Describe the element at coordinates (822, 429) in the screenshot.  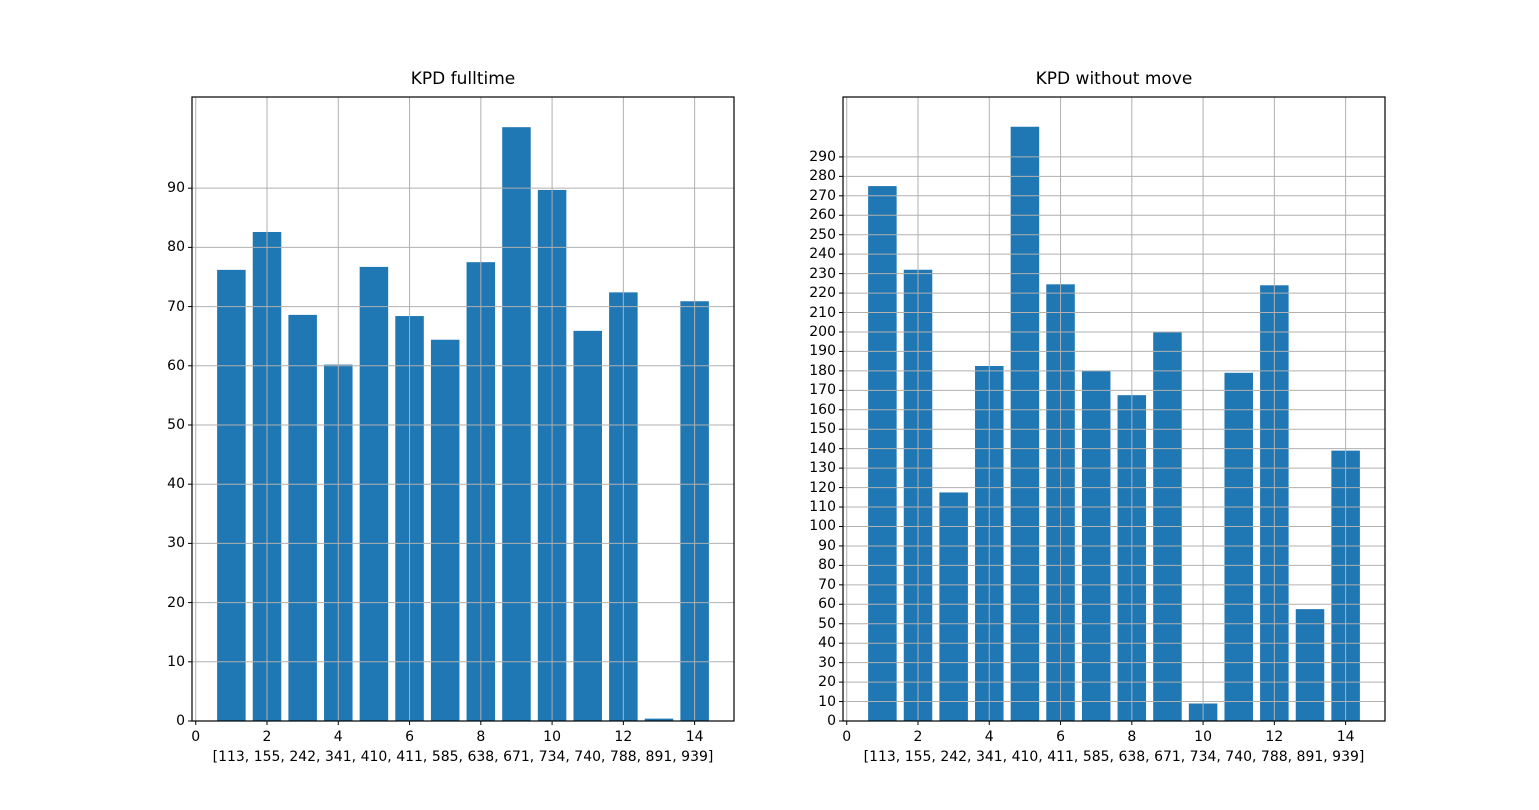
I see `y-tick-label: 150` at that location.